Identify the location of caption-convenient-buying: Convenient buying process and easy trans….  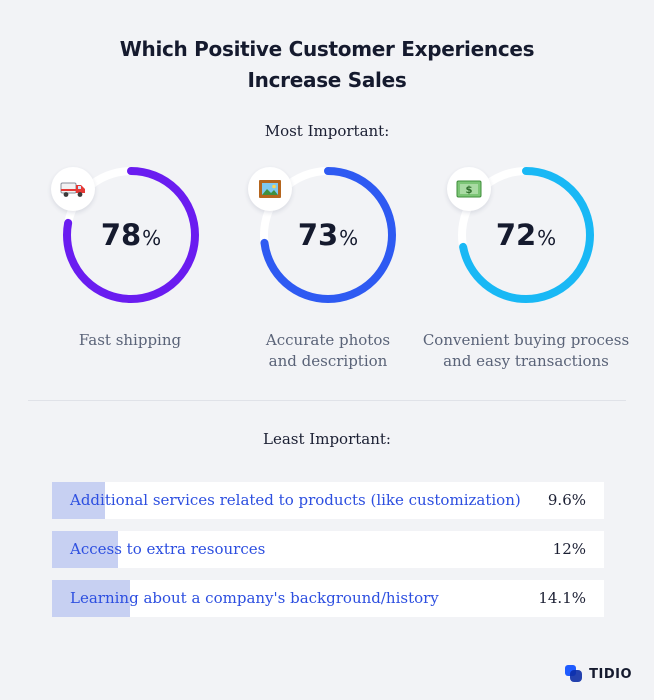
(526, 351).